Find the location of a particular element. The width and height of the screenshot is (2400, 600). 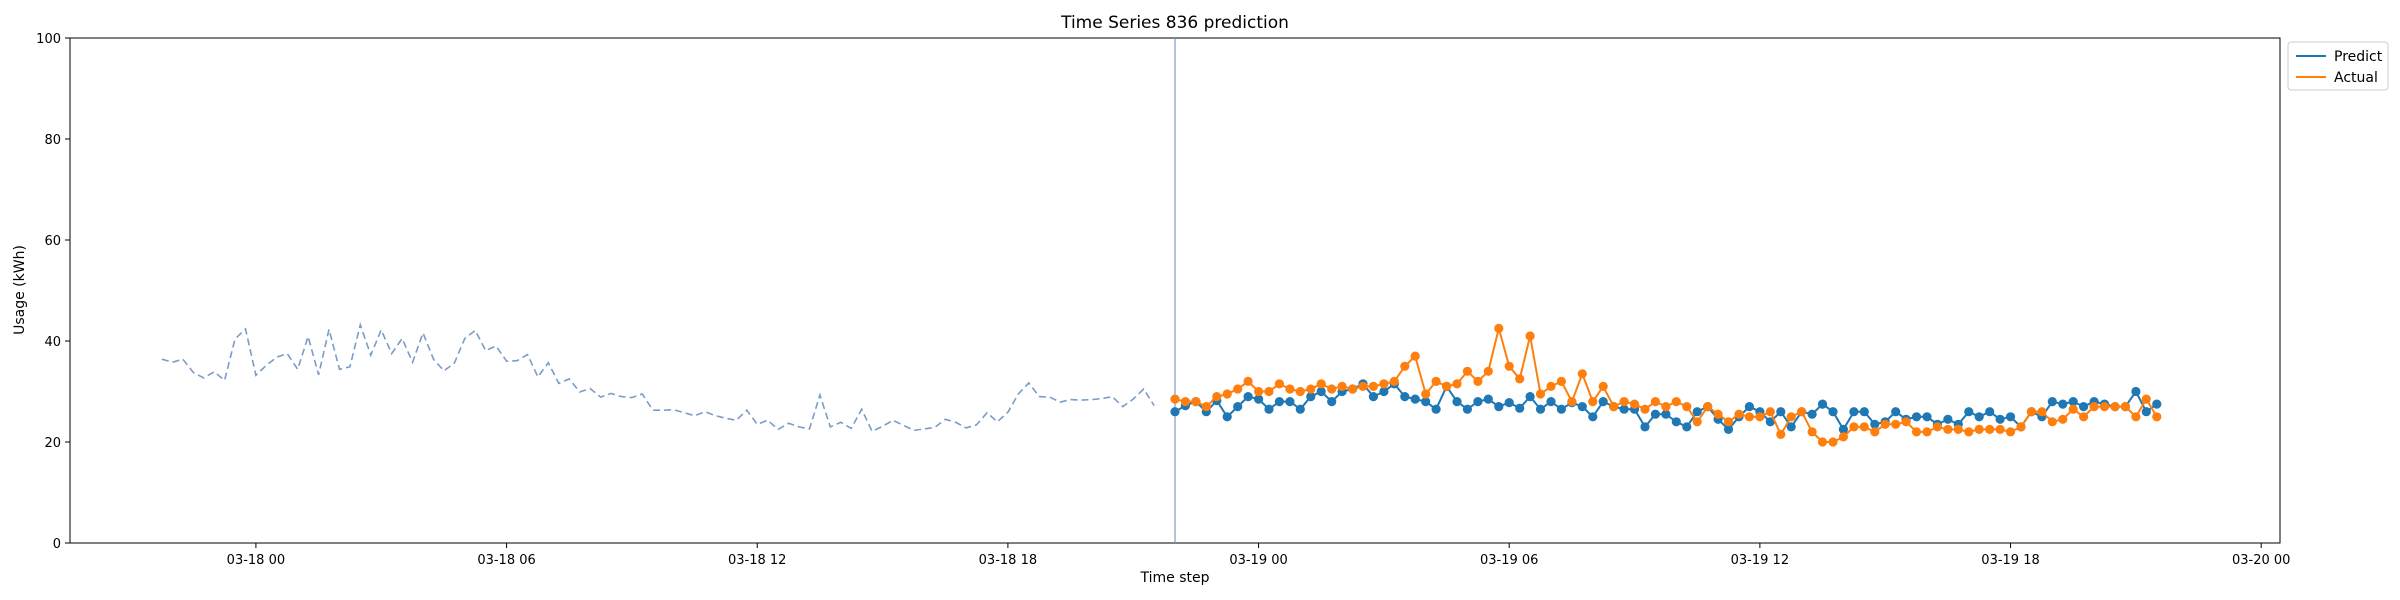

y-tick-label: 40 is located at coordinates (52, 342).